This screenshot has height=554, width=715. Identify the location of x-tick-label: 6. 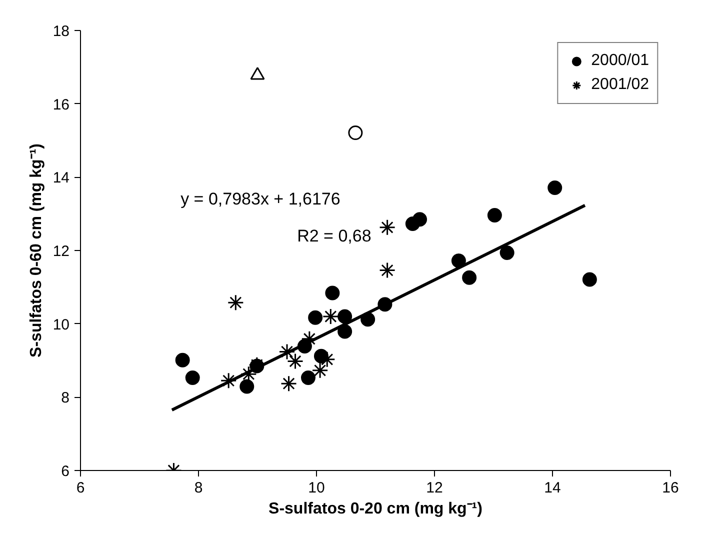
(80, 488).